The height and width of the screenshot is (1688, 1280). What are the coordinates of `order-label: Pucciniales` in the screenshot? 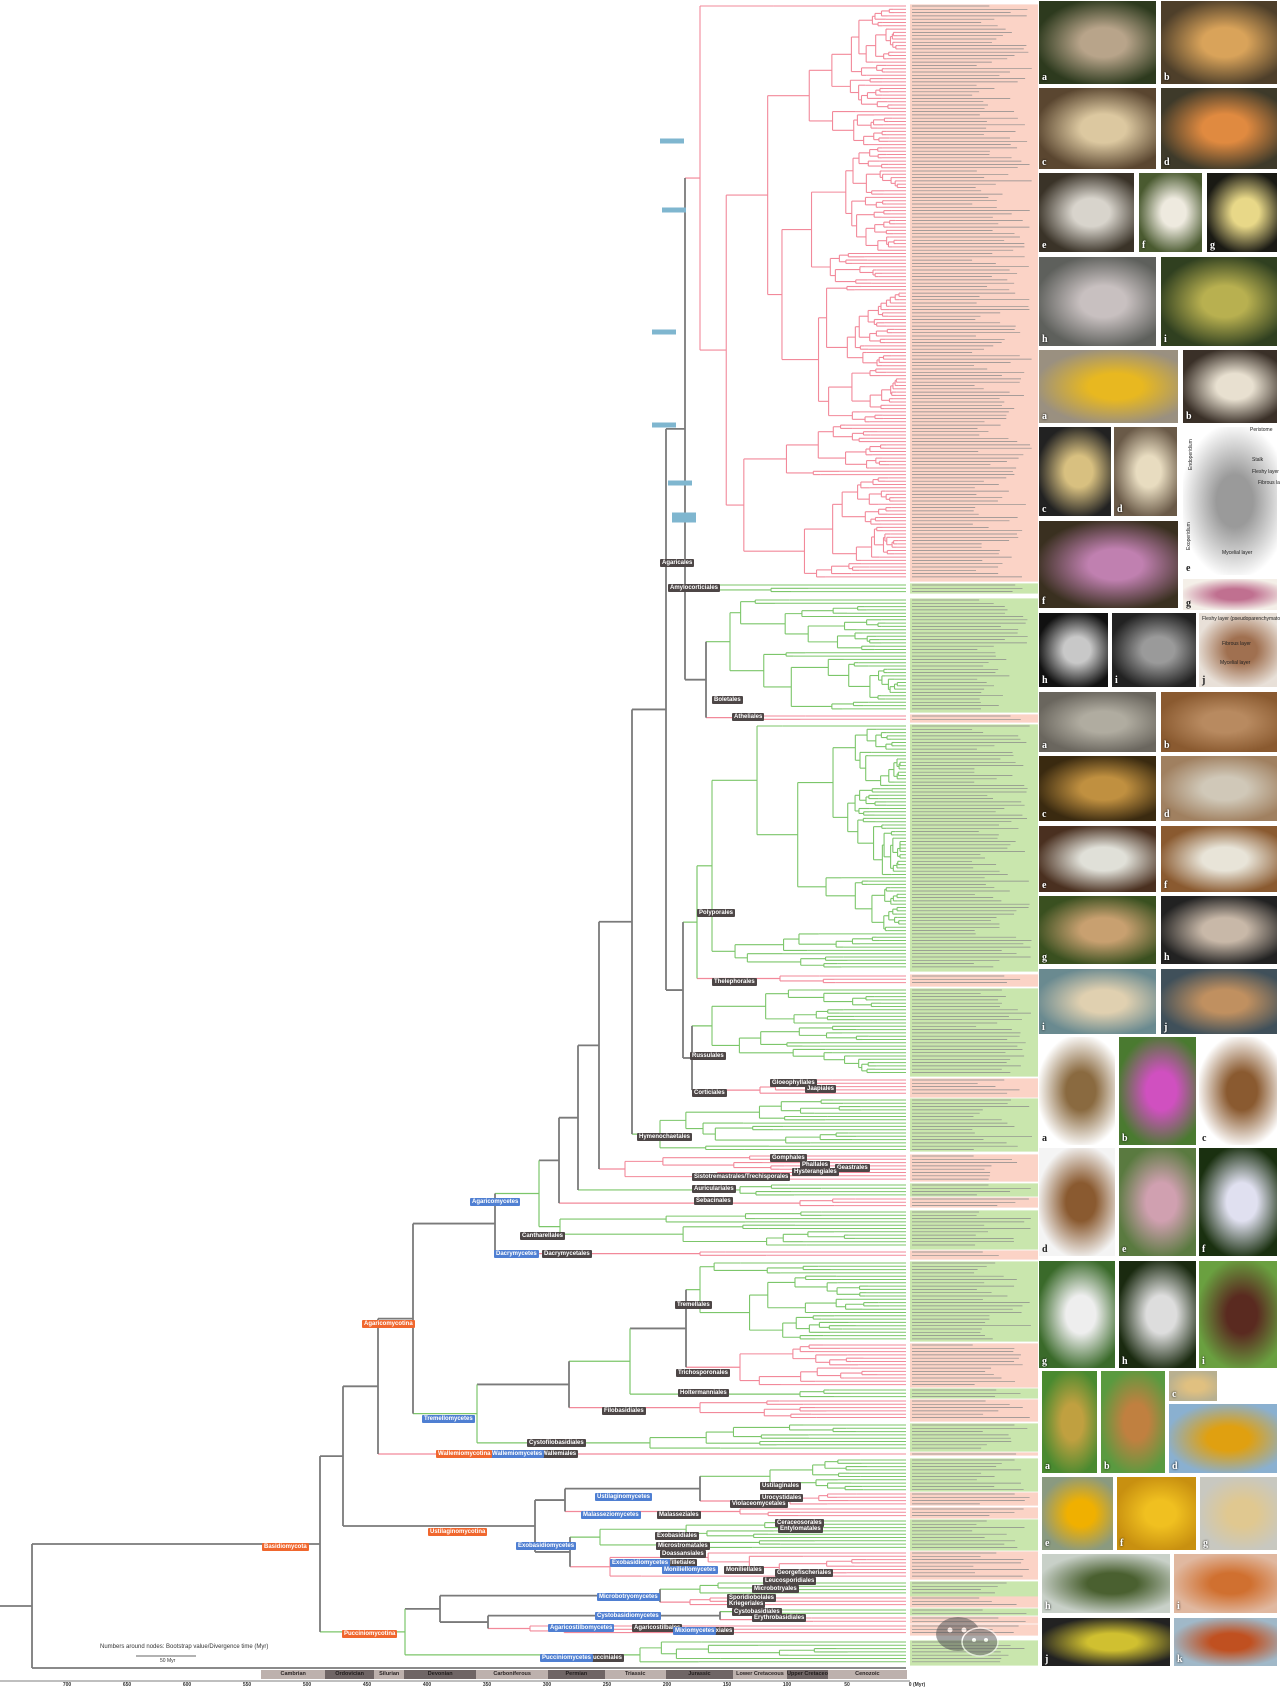 It's located at (606, 1658).